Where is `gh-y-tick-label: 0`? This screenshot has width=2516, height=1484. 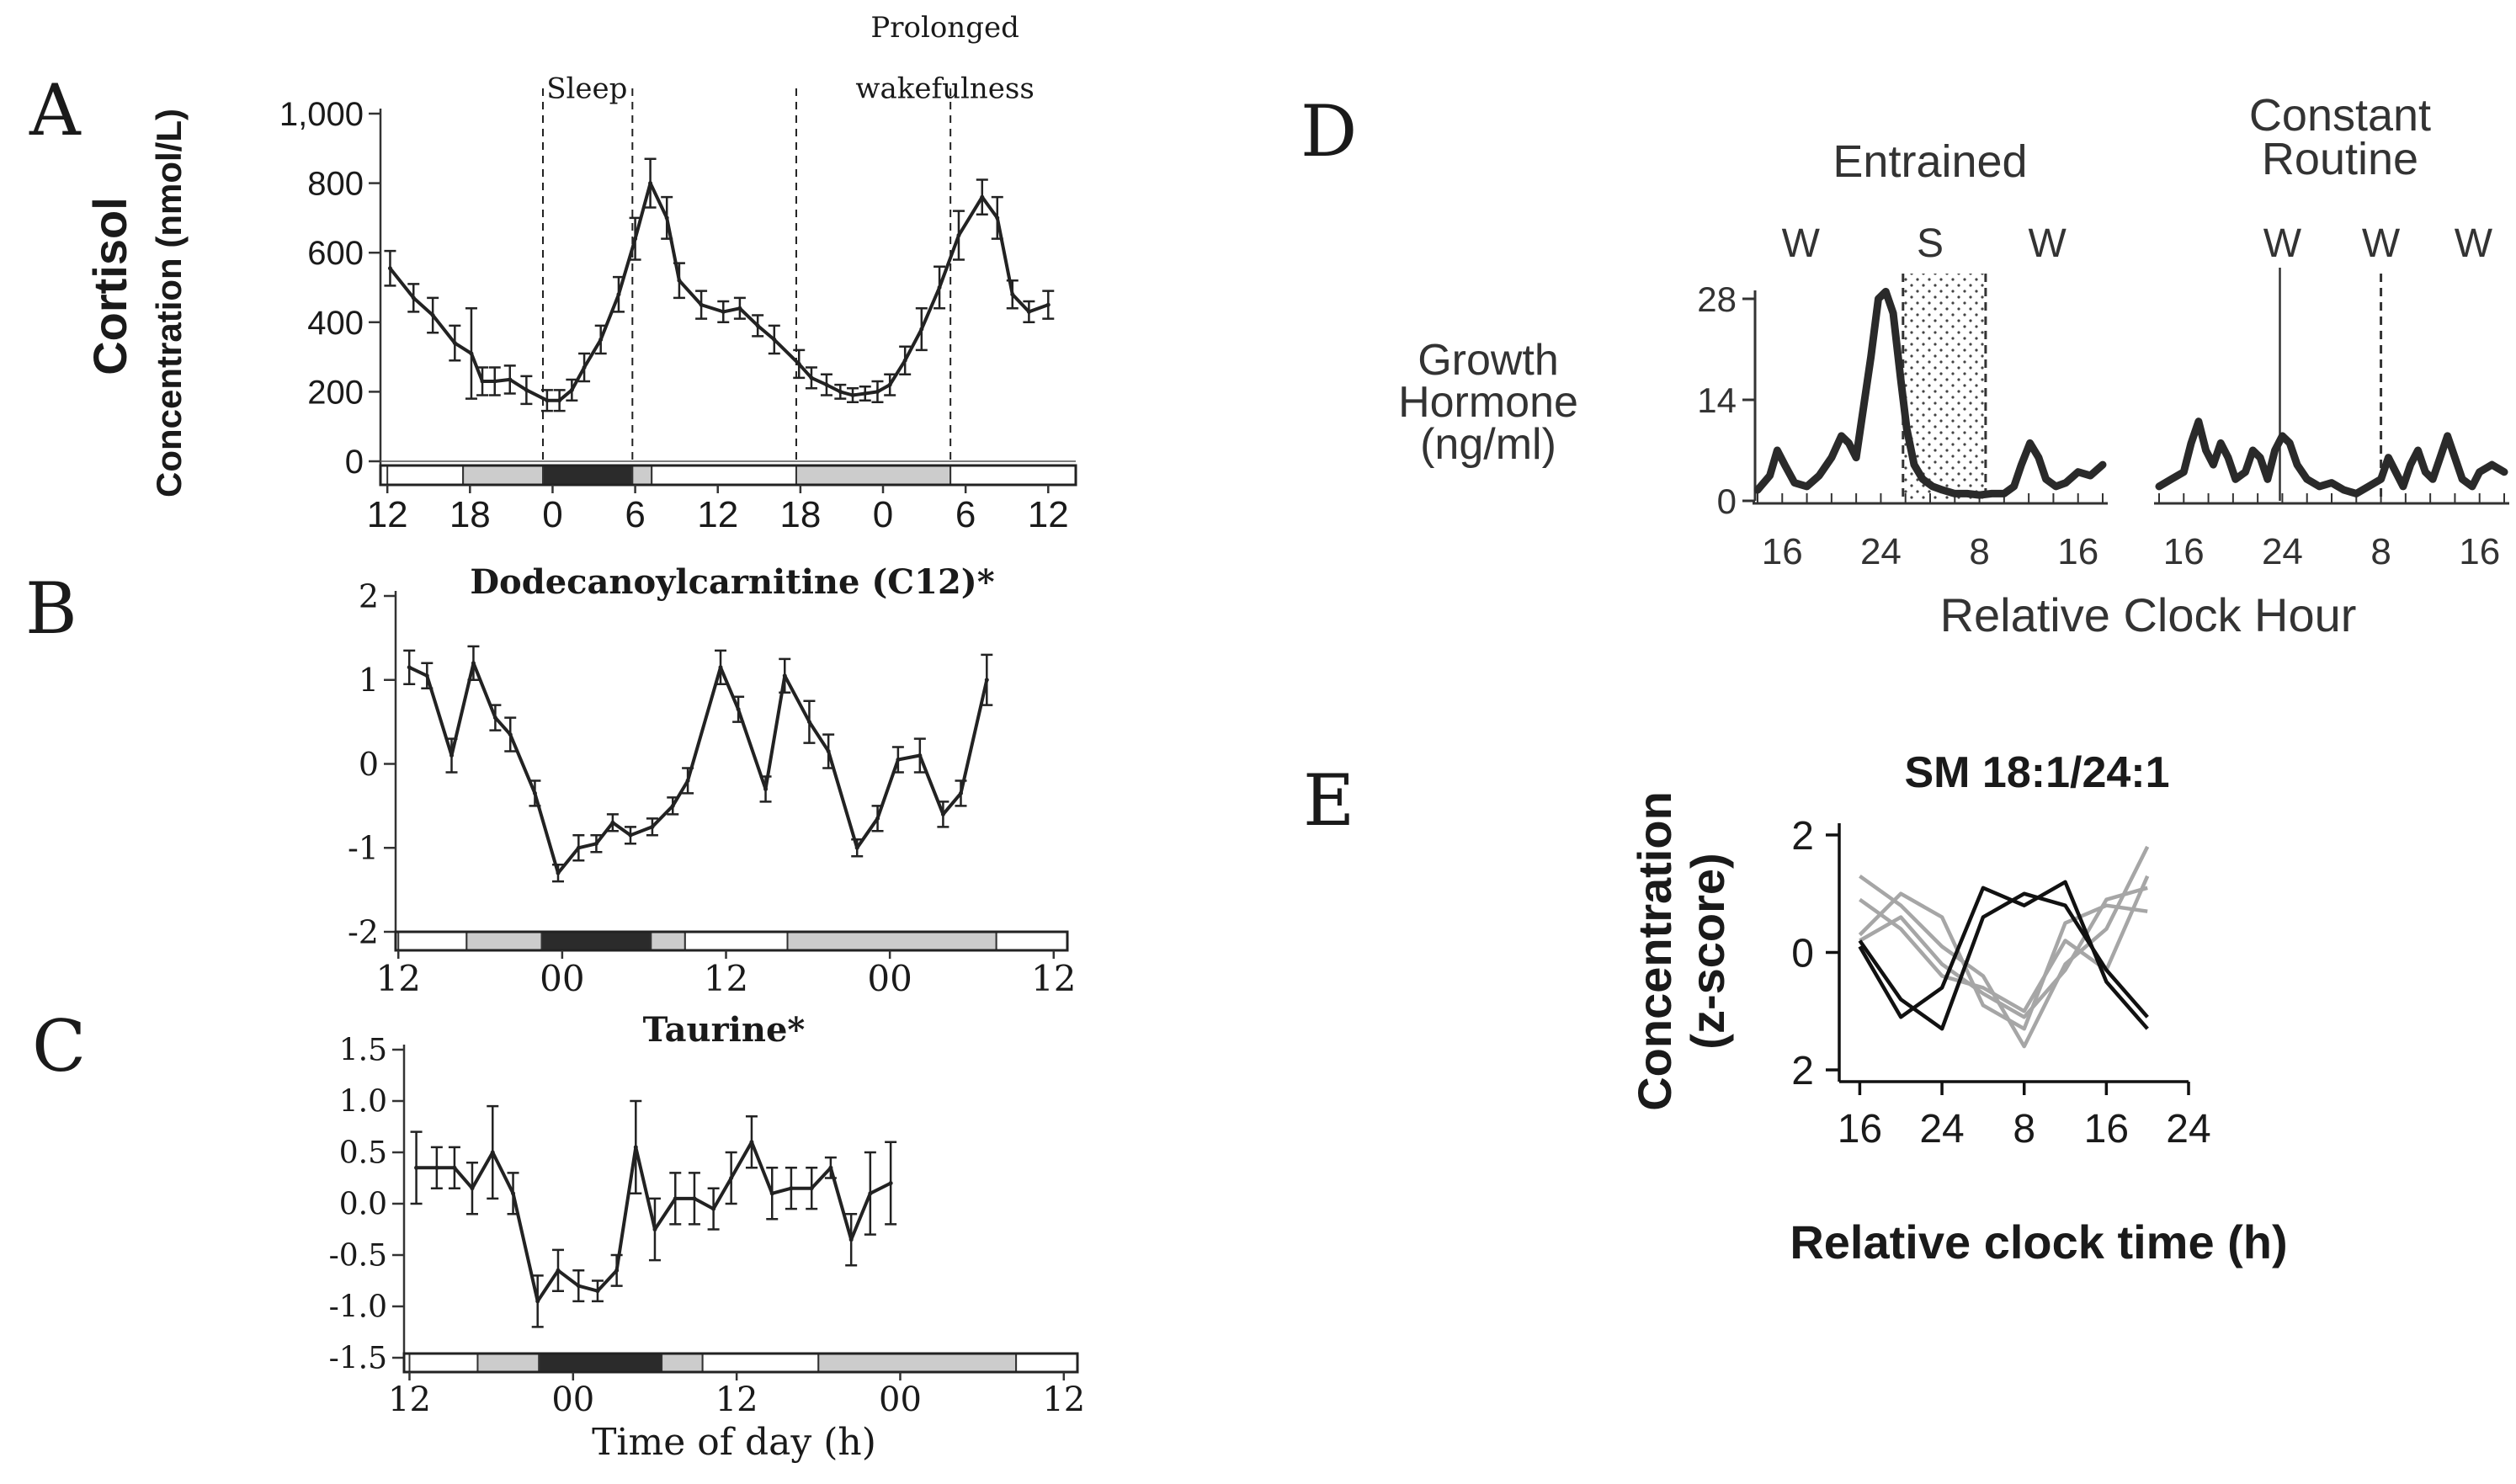 gh-y-tick-label: 0 is located at coordinates (1727, 501).